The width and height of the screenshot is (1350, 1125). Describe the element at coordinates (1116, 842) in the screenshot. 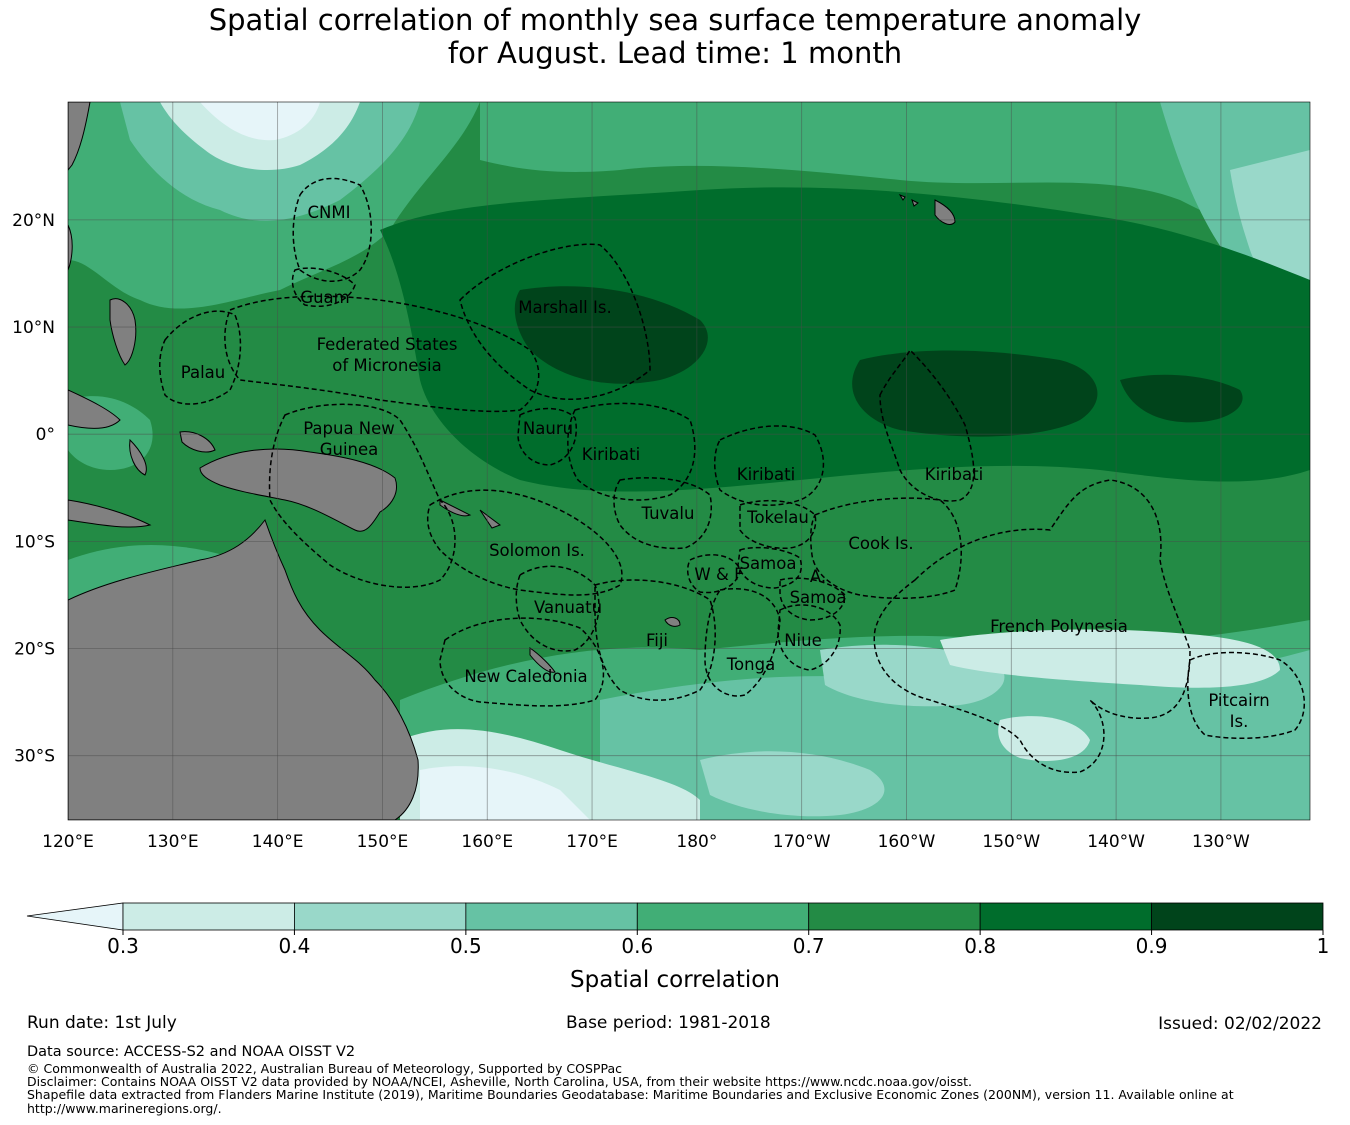

I see `longitude-tick-label: 140°W` at that location.